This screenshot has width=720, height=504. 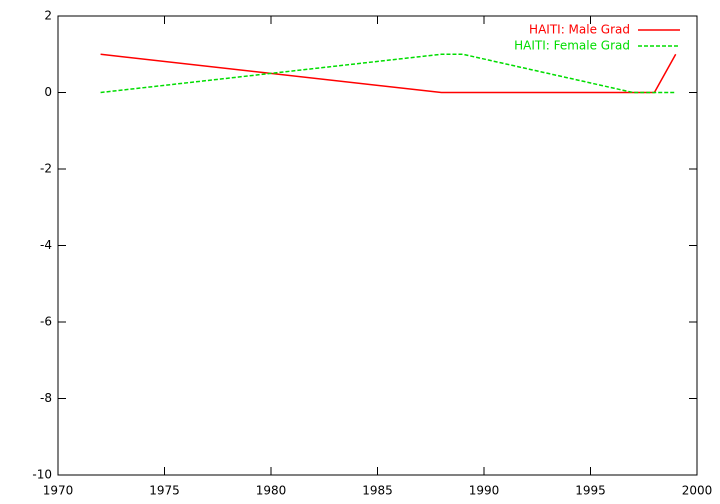 What do you see at coordinates (46, 398) in the screenshot?
I see `y-tick-label: -8` at bounding box center [46, 398].